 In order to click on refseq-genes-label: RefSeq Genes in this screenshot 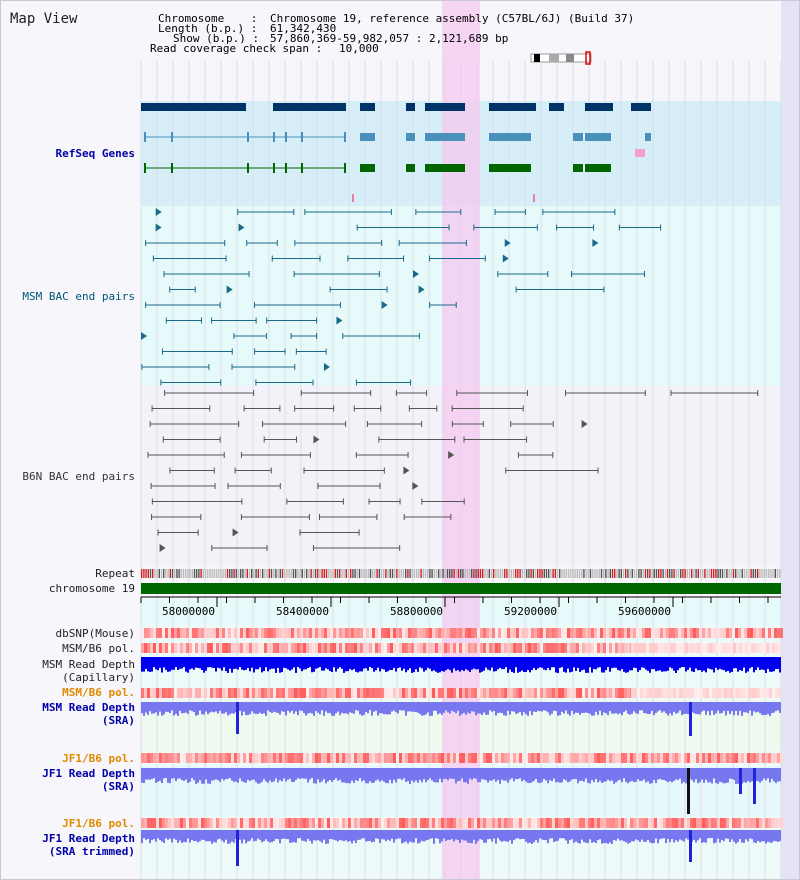, I will do `click(95, 153)`.